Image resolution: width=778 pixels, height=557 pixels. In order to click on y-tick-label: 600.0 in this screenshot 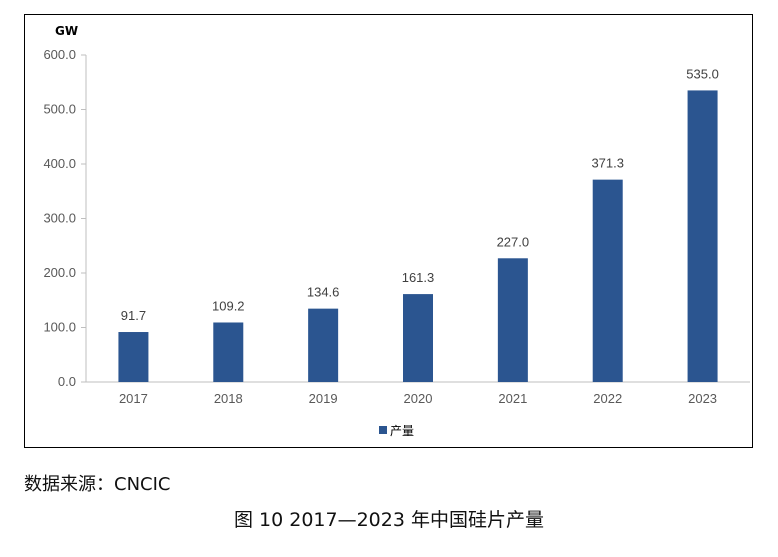, I will do `click(59, 54)`.